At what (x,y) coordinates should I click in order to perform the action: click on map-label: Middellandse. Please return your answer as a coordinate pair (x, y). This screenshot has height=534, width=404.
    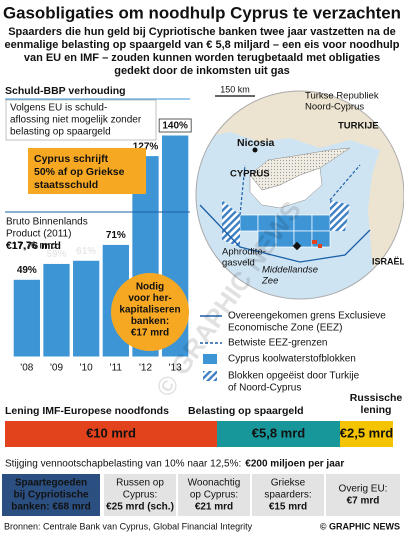
    Looking at the image, I should click on (290, 270).